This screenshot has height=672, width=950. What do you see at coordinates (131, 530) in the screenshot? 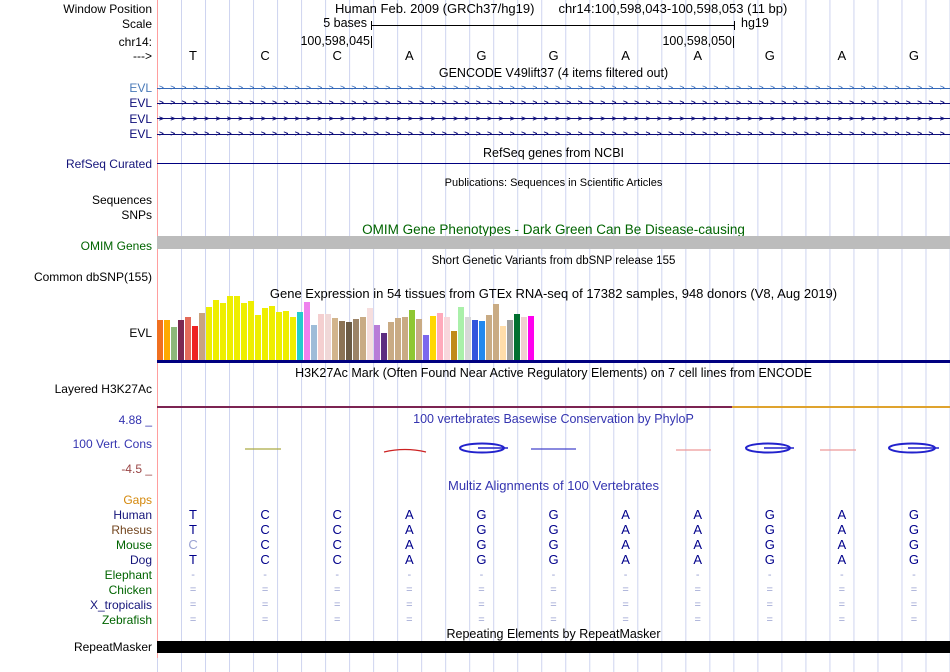
I see `multiz-row-label-rhesus: Rhesus` at bounding box center [131, 530].